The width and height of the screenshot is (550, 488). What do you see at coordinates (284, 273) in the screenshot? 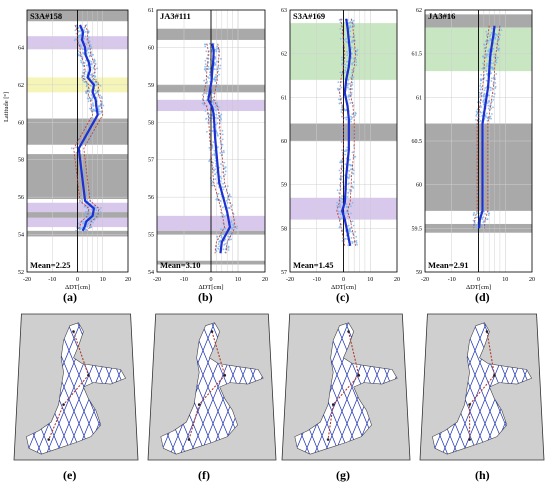
I see `y-tick-label: 57` at bounding box center [284, 273].